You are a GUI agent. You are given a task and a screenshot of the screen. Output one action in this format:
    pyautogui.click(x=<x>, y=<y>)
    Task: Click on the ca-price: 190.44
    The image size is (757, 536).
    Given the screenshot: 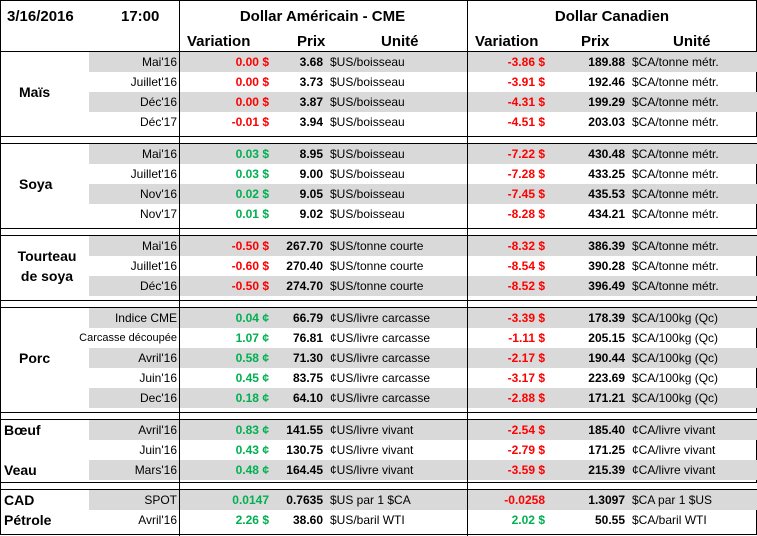 What is the action you would take?
    pyautogui.click(x=606, y=358)
    